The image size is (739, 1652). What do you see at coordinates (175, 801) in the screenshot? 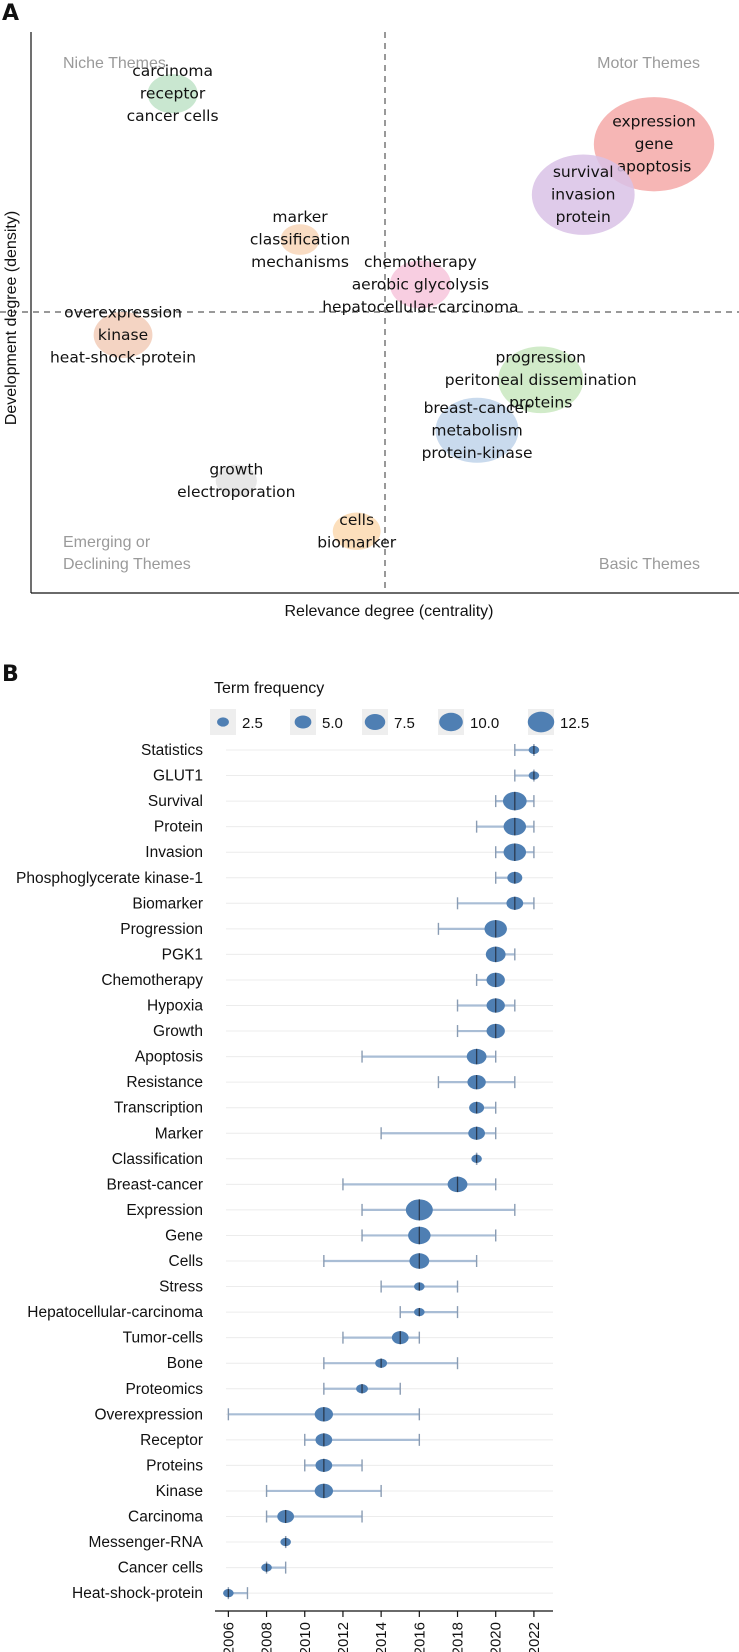
I see `term-label: Survival` at bounding box center [175, 801].